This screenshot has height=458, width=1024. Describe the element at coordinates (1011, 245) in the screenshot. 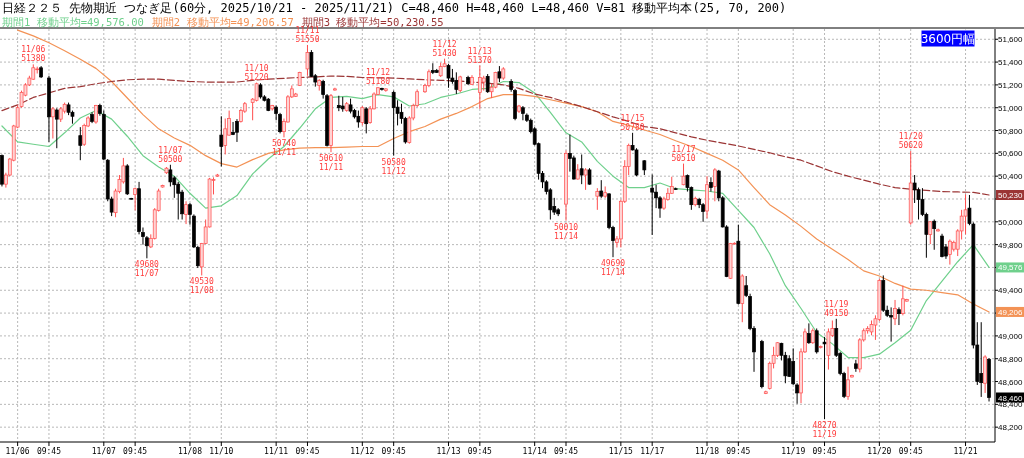

I see `y-tick-label: 49,800` at that location.